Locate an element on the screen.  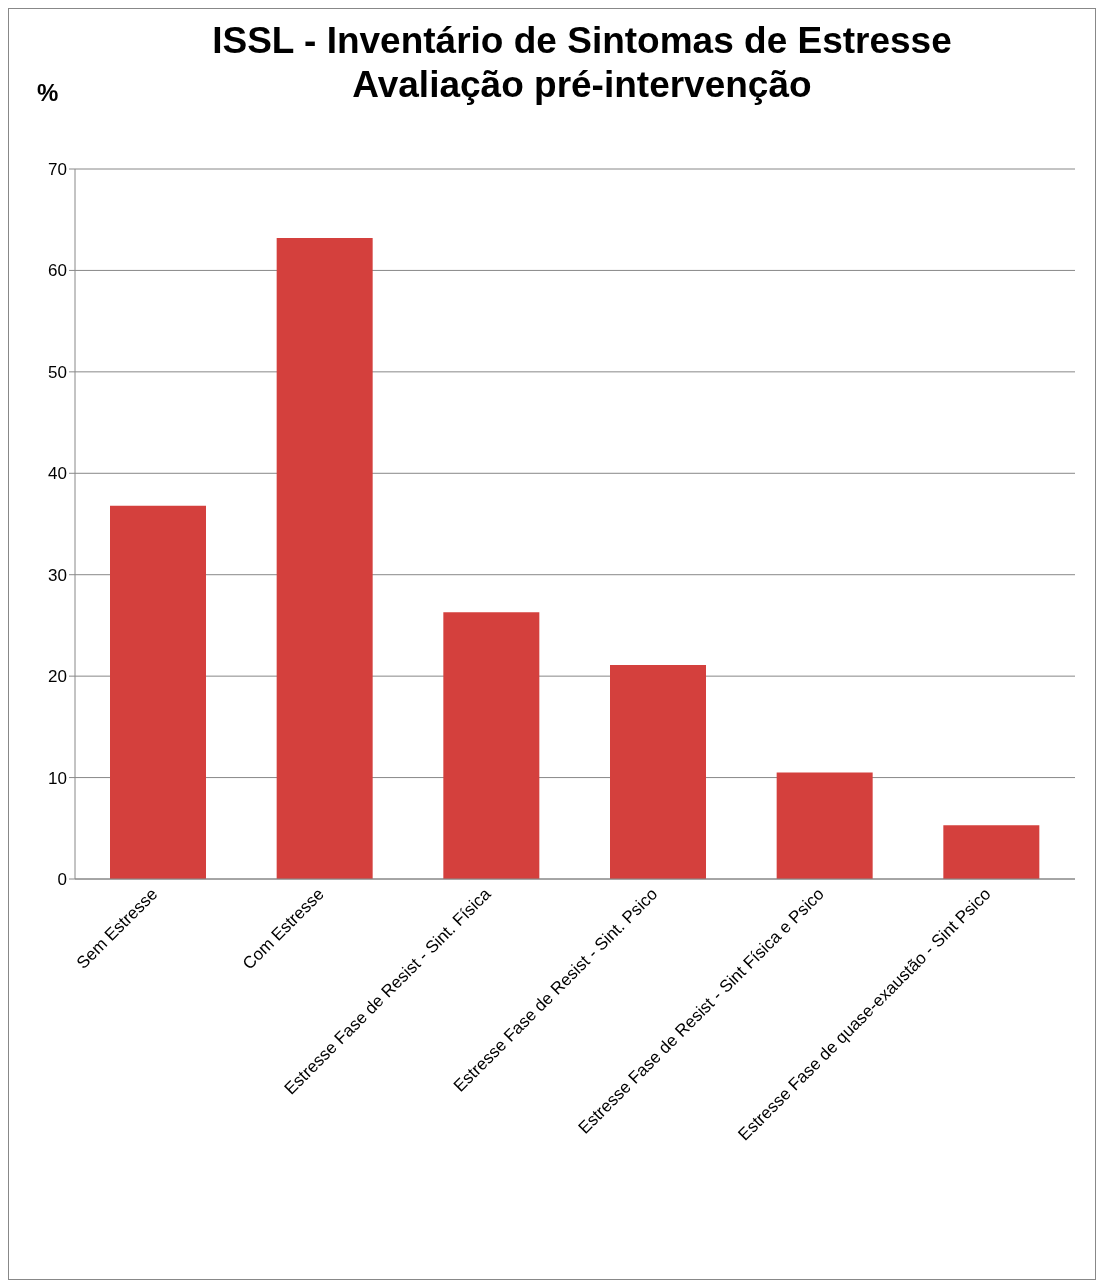
y-tick-label: 10 is located at coordinates (57, 778).